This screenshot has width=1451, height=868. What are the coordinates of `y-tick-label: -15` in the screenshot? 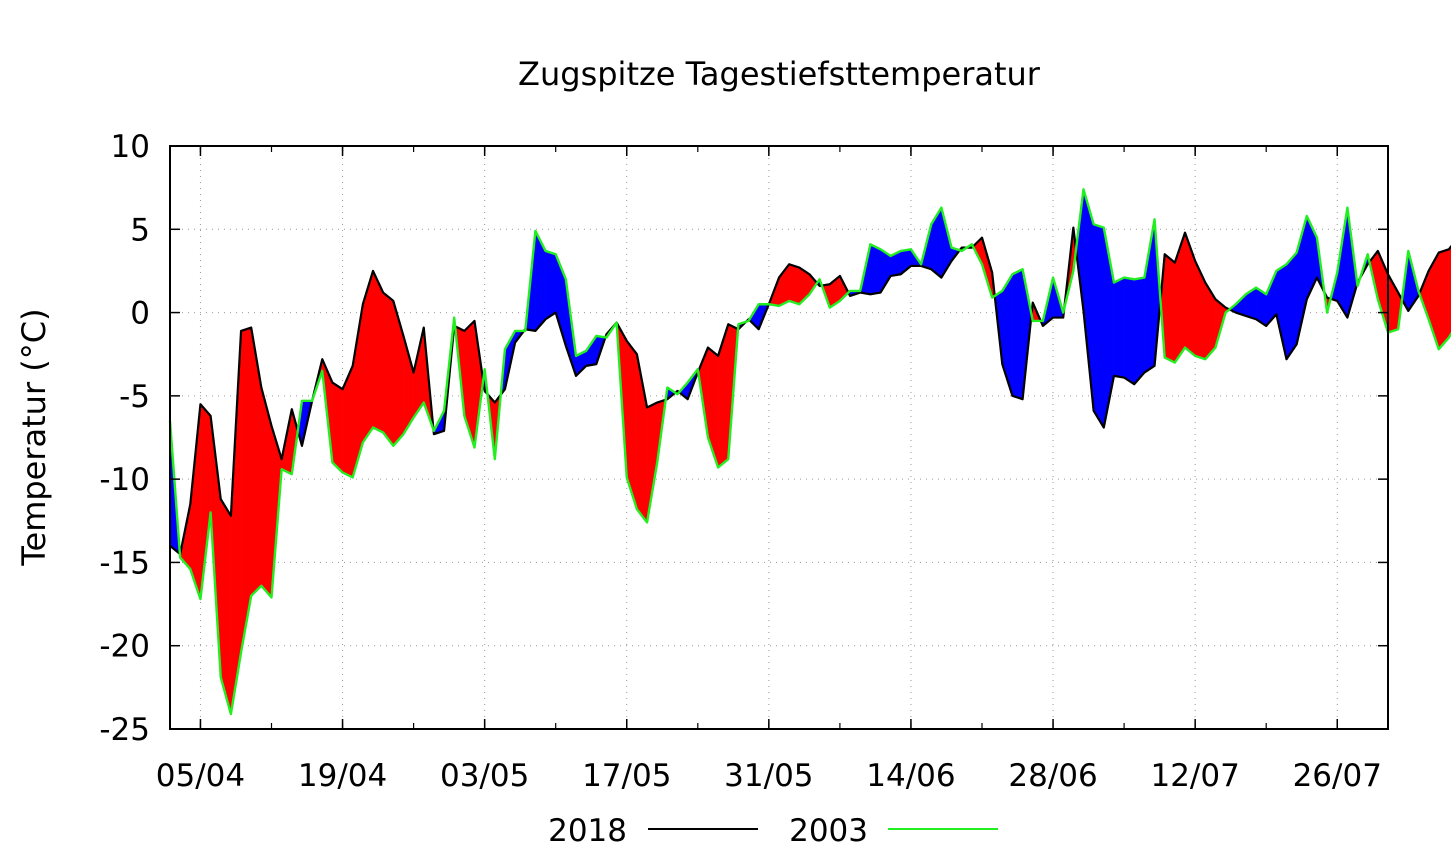 It's located at (124, 563).